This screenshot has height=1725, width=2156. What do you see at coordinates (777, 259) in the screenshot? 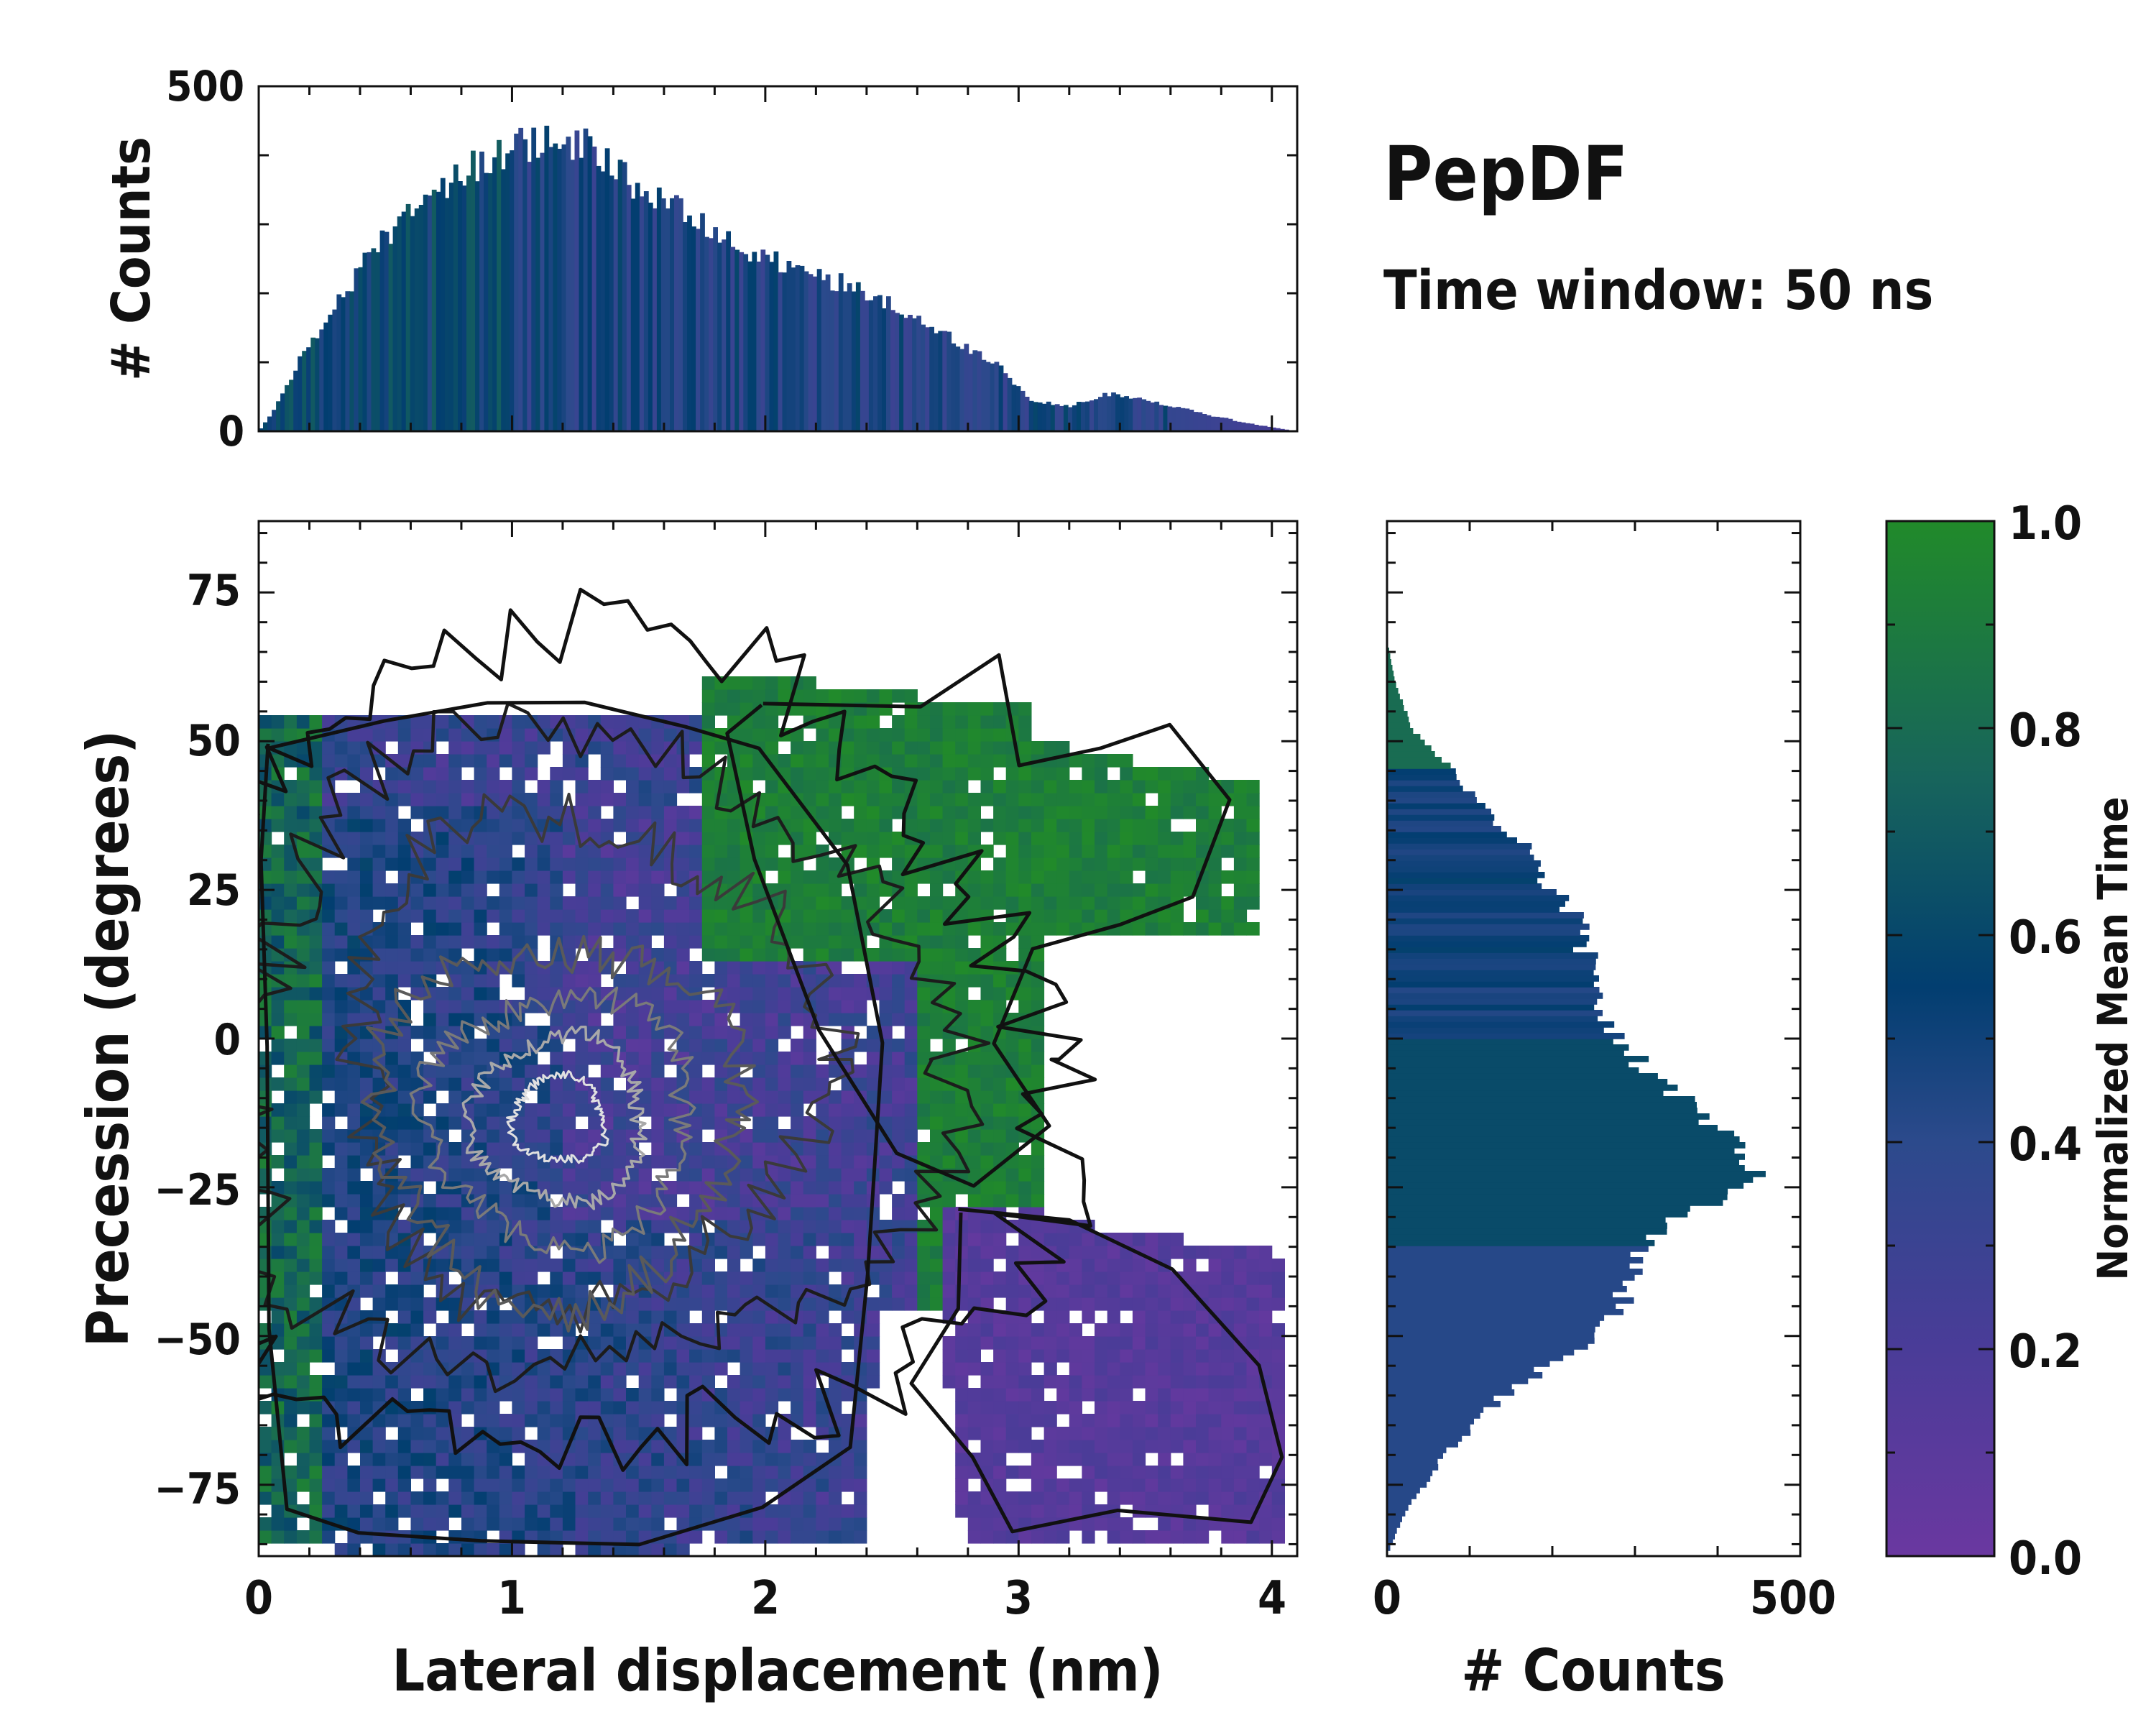
I see `top-axis-ticks` at bounding box center [777, 259].